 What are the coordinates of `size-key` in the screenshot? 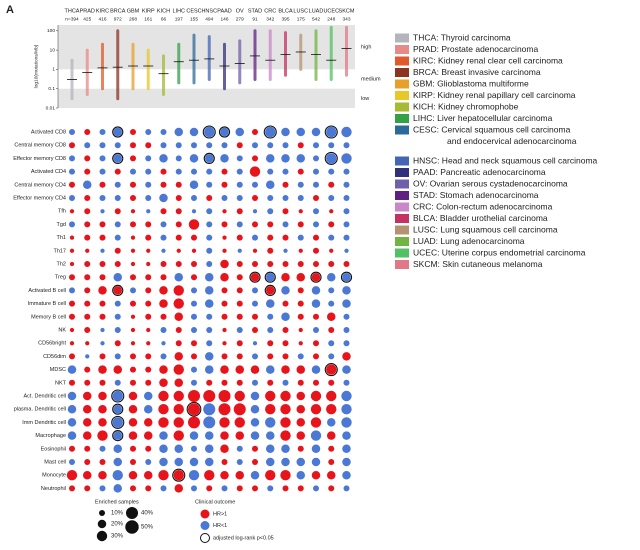 It's located at (132, 527).